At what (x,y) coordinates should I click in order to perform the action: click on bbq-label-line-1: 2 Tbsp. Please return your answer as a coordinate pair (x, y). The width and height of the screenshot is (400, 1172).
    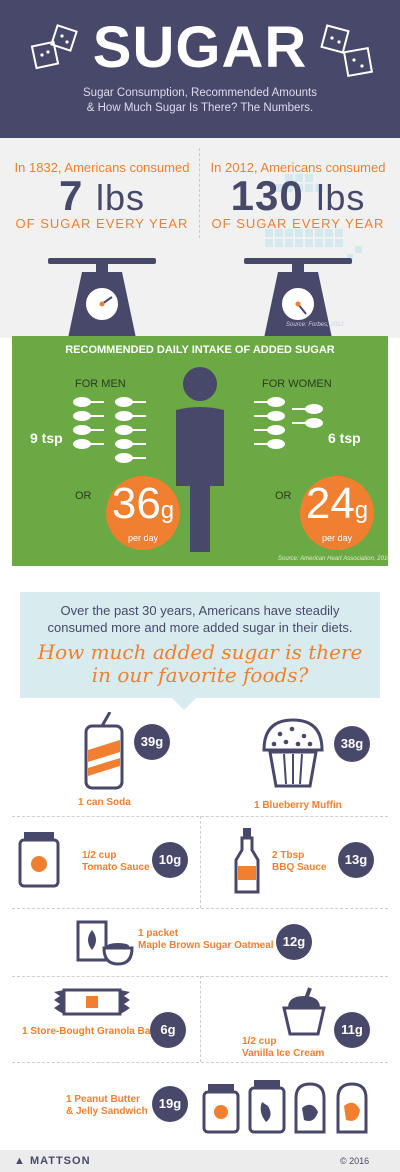
    Looking at the image, I should click on (288, 855).